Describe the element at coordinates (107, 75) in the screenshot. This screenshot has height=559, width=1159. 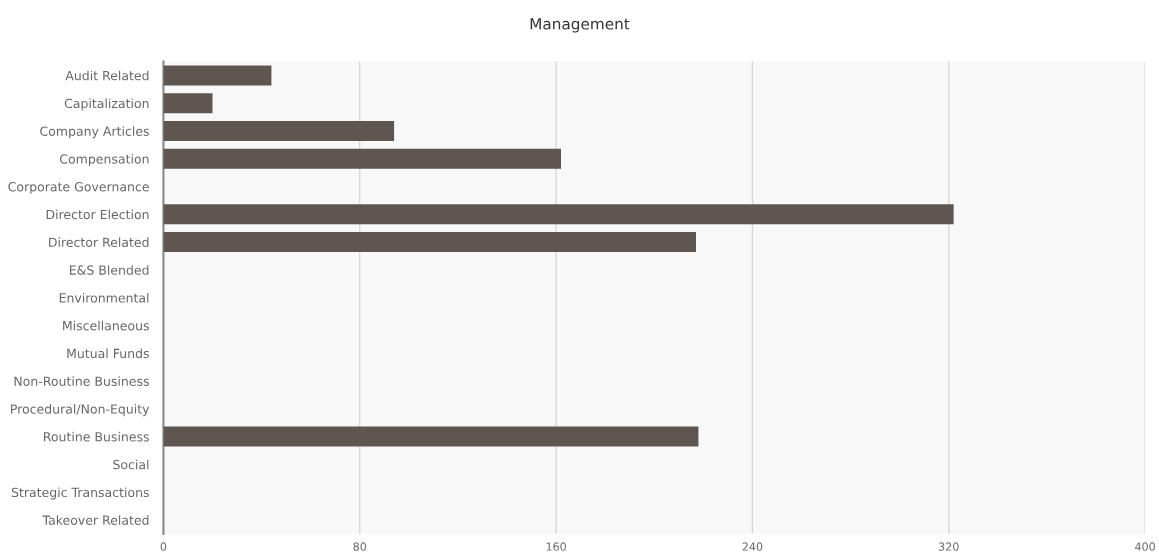
I see `y-tick-label: Audit Related` at that location.